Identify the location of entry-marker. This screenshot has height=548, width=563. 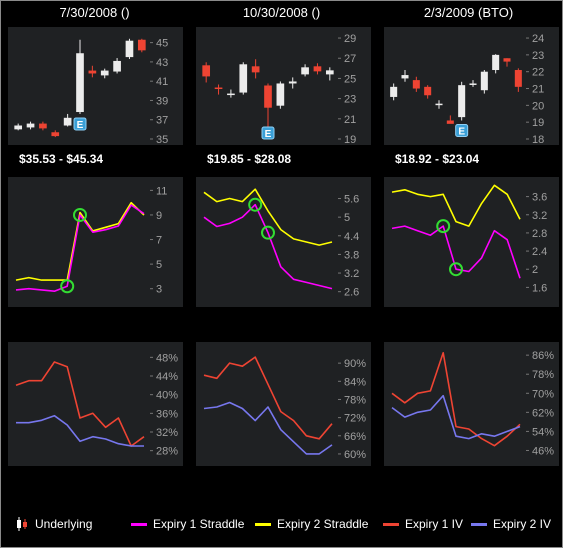
(443, 226).